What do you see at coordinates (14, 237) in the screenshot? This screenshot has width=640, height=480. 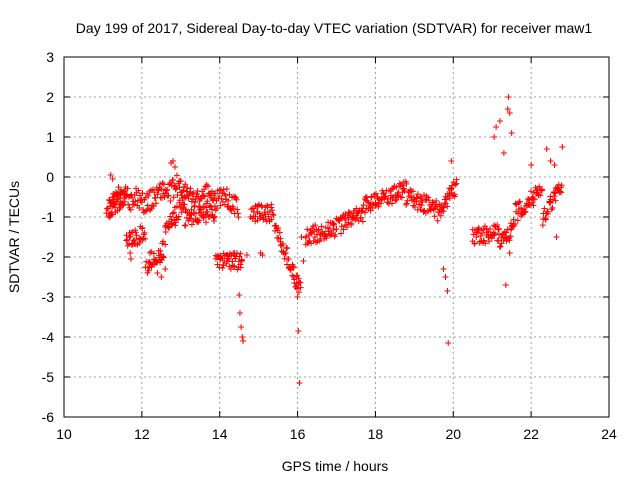 I see `y-axis-label: SDTVAR / TECUs` at bounding box center [14, 237].